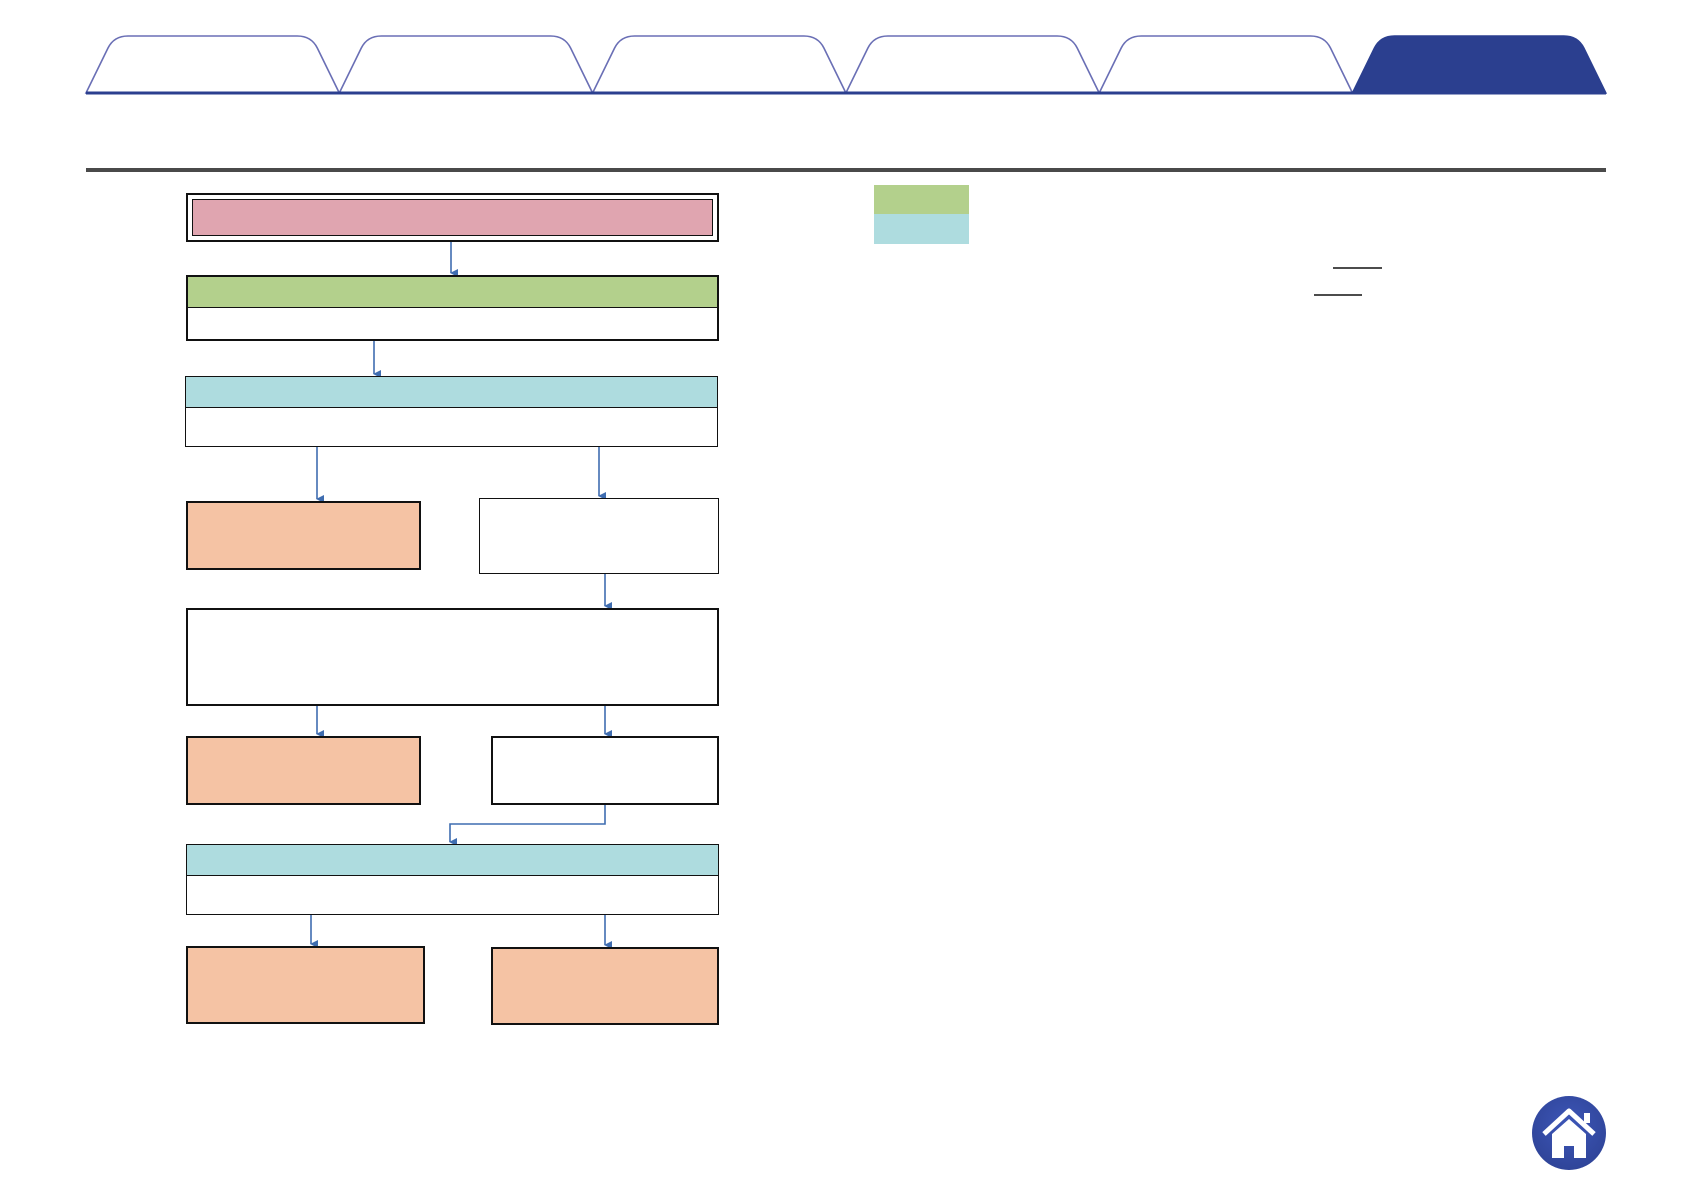 Image resolution: width=1684 pixels, height=1191 pixels. I want to click on flow-start-box, so click(452, 217).